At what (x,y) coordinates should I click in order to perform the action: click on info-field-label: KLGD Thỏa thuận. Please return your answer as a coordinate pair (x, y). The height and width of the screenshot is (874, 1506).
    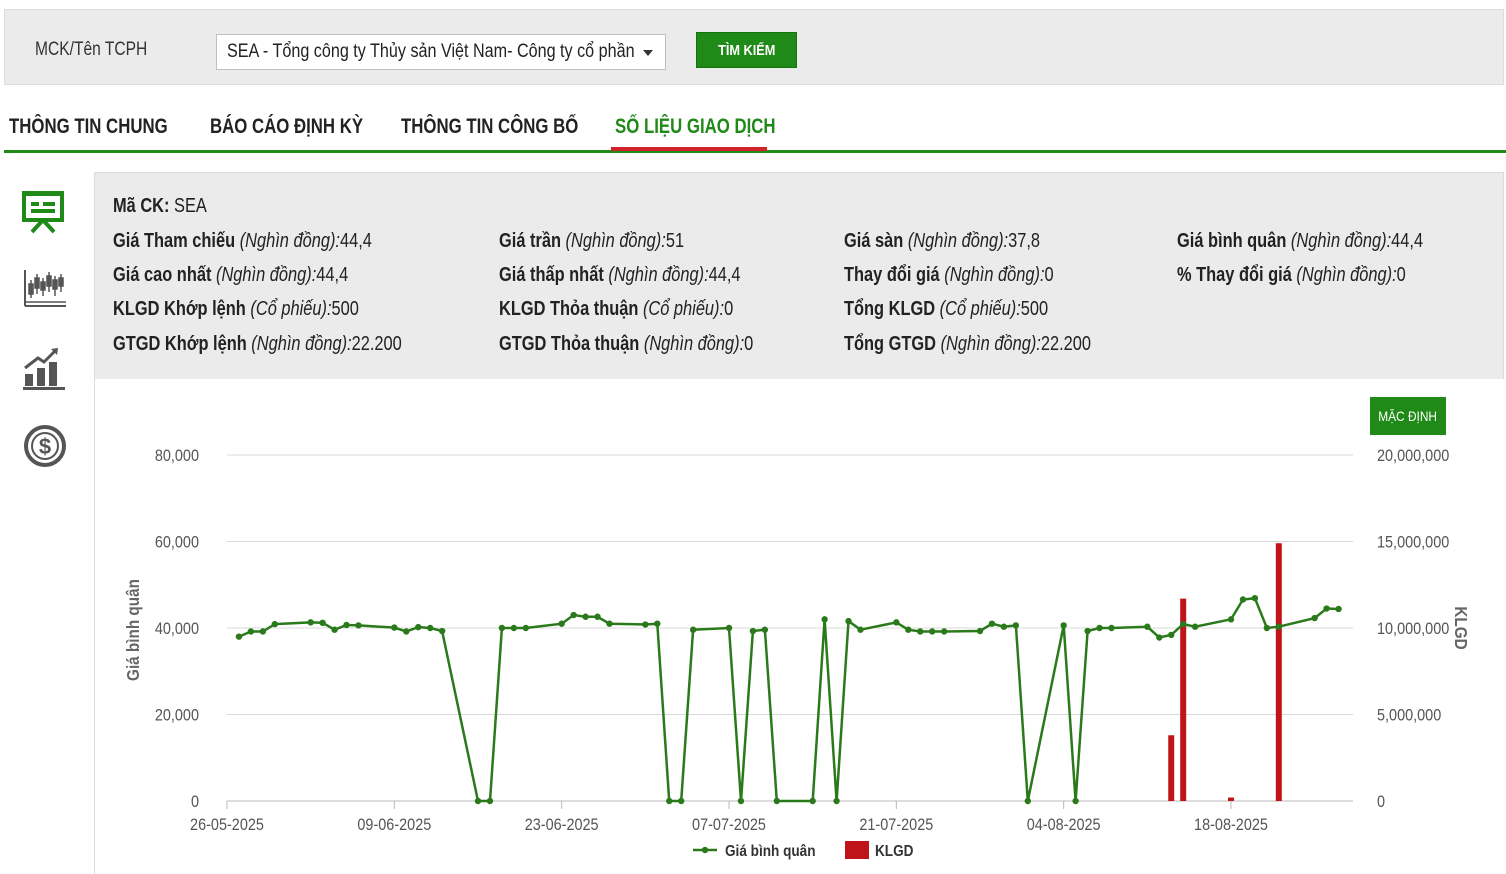
    Looking at the image, I should click on (569, 309).